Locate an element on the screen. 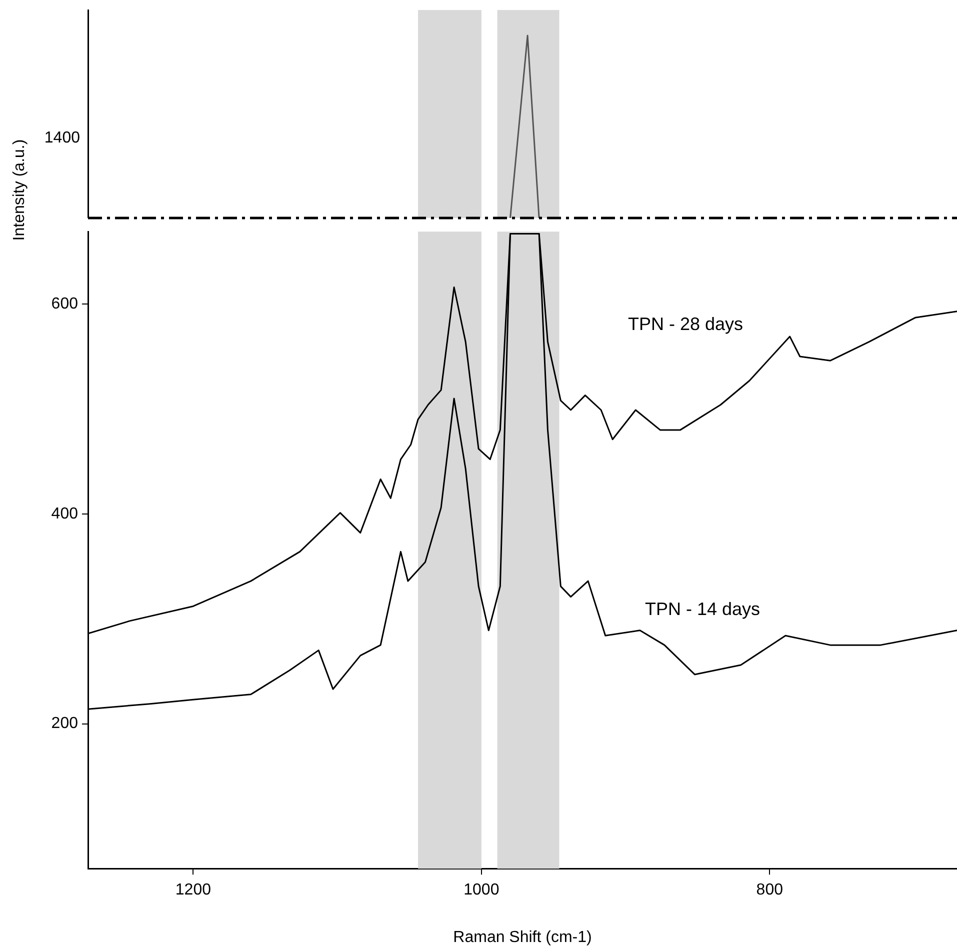  text: 1400 is located at coordinates (62, 137).